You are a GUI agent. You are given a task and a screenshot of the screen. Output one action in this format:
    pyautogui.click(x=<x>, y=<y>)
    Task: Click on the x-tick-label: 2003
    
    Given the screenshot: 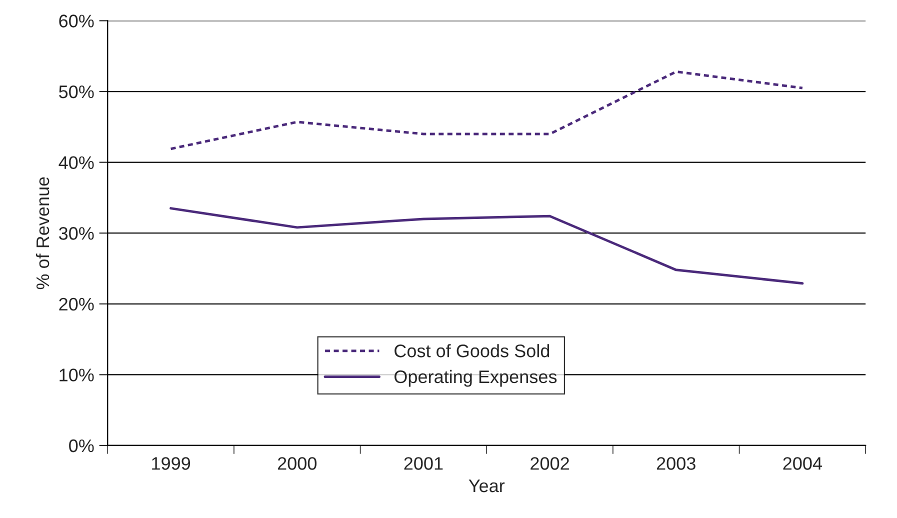 What is the action you would take?
    pyautogui.click(x=676, y=463)
    